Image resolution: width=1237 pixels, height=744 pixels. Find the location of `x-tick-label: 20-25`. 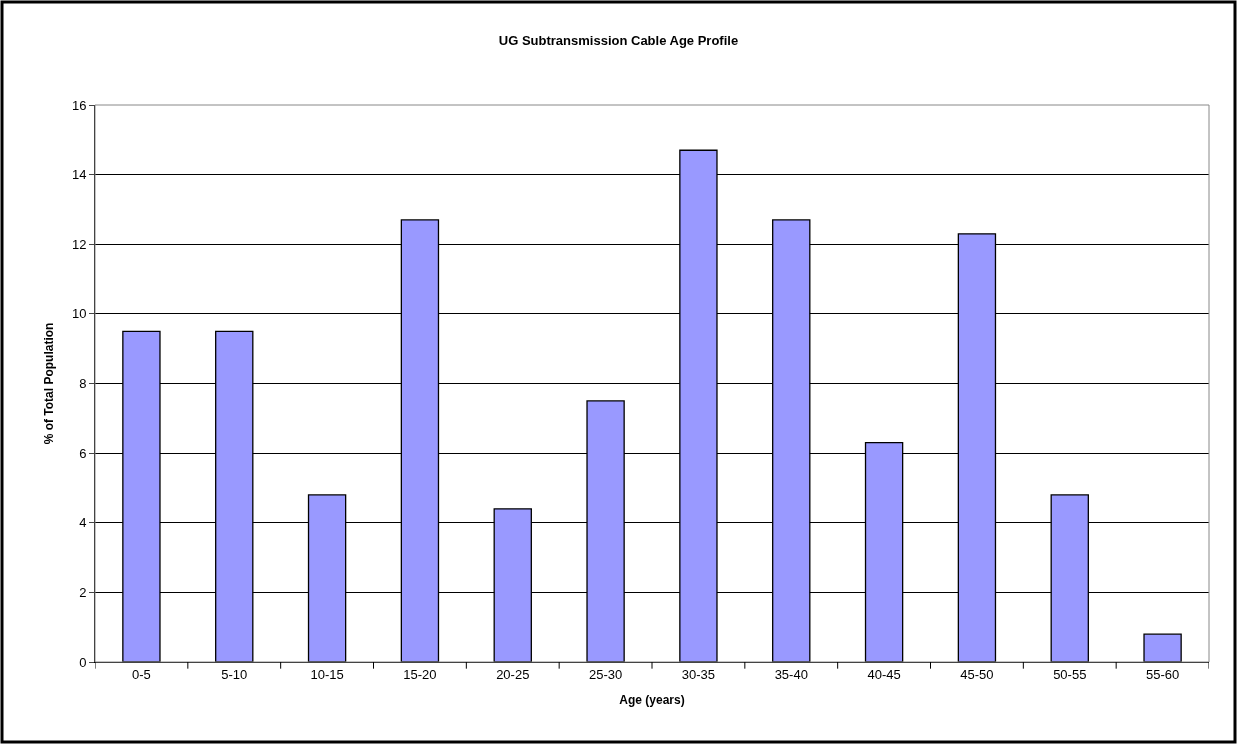

x-tick-label: 20-25 is located at coordinates (513, 674).